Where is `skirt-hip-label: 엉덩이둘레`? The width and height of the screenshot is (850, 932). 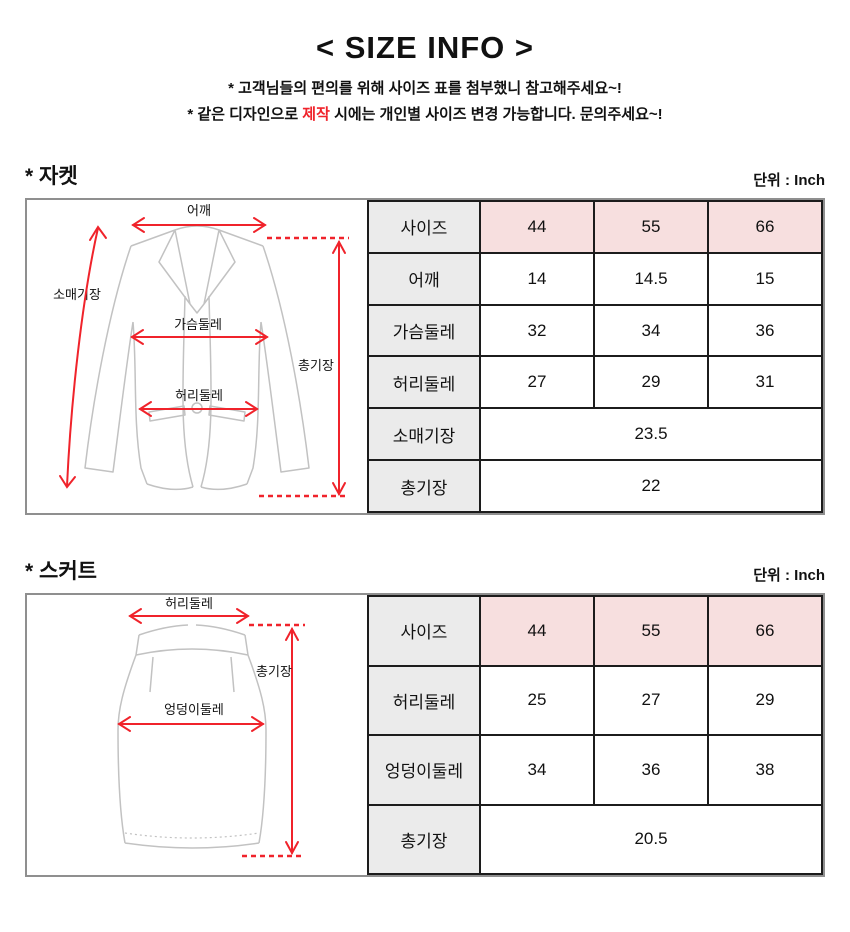
skirt-hip-label: 엉덩이둘레 is located at coordinates (194, 709).